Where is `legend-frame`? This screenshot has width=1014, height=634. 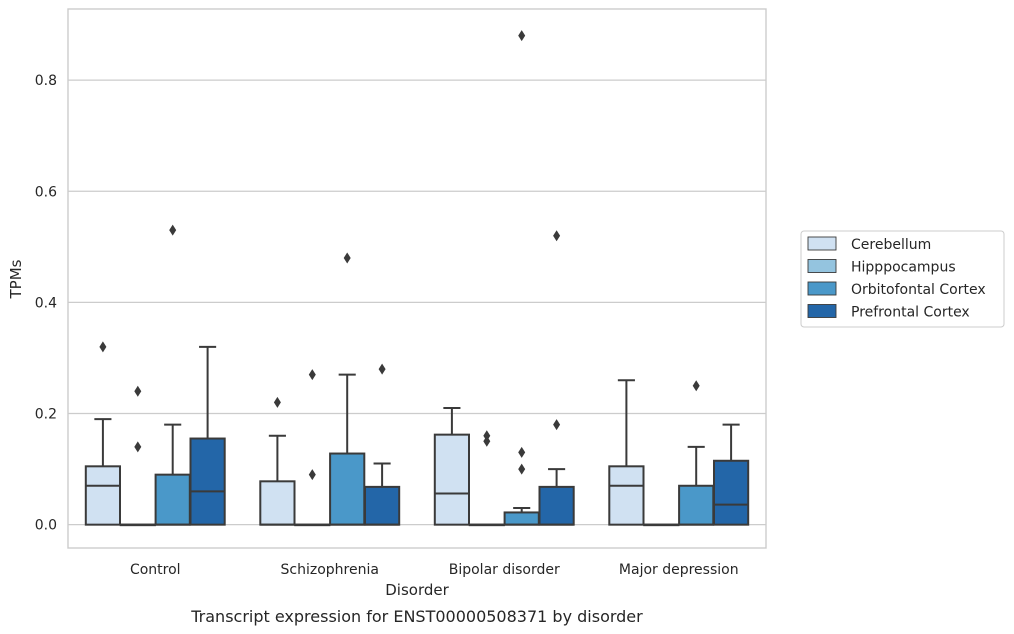 legend-frame is located at coordinates (902, 279).